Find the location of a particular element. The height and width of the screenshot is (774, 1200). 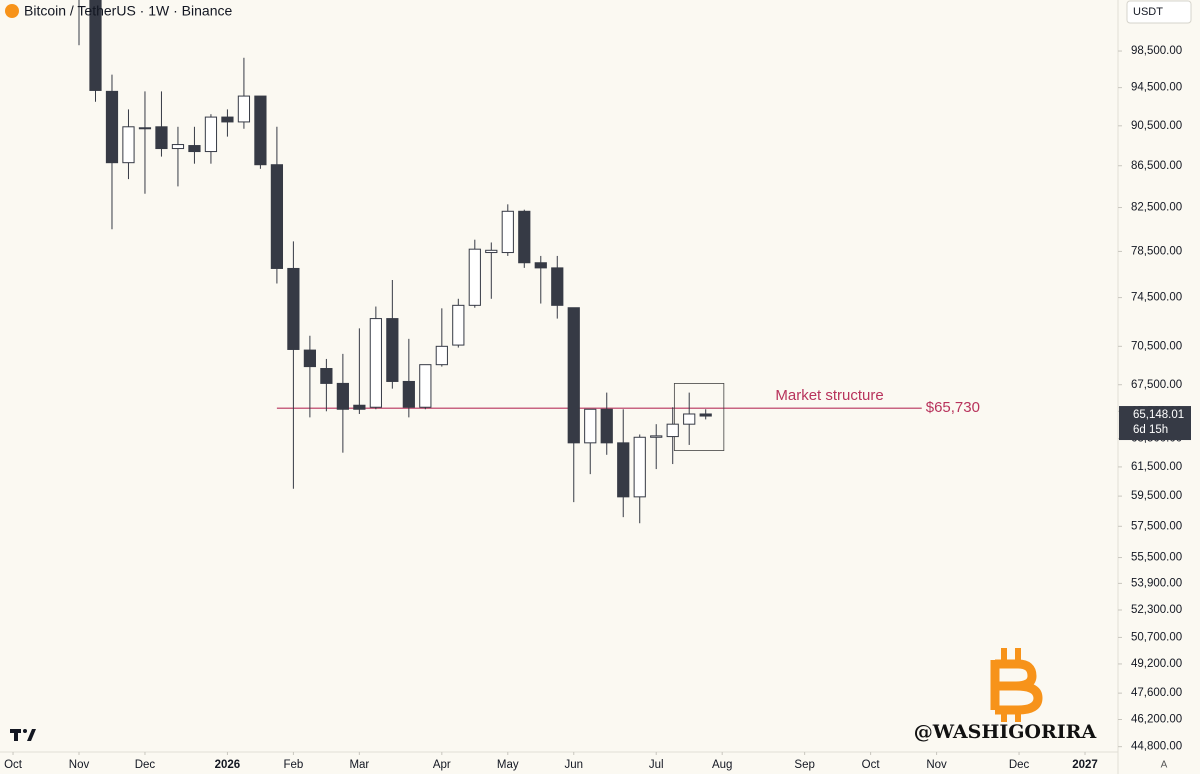

auto-scale-label: A is located at coordinates (1164, 765).